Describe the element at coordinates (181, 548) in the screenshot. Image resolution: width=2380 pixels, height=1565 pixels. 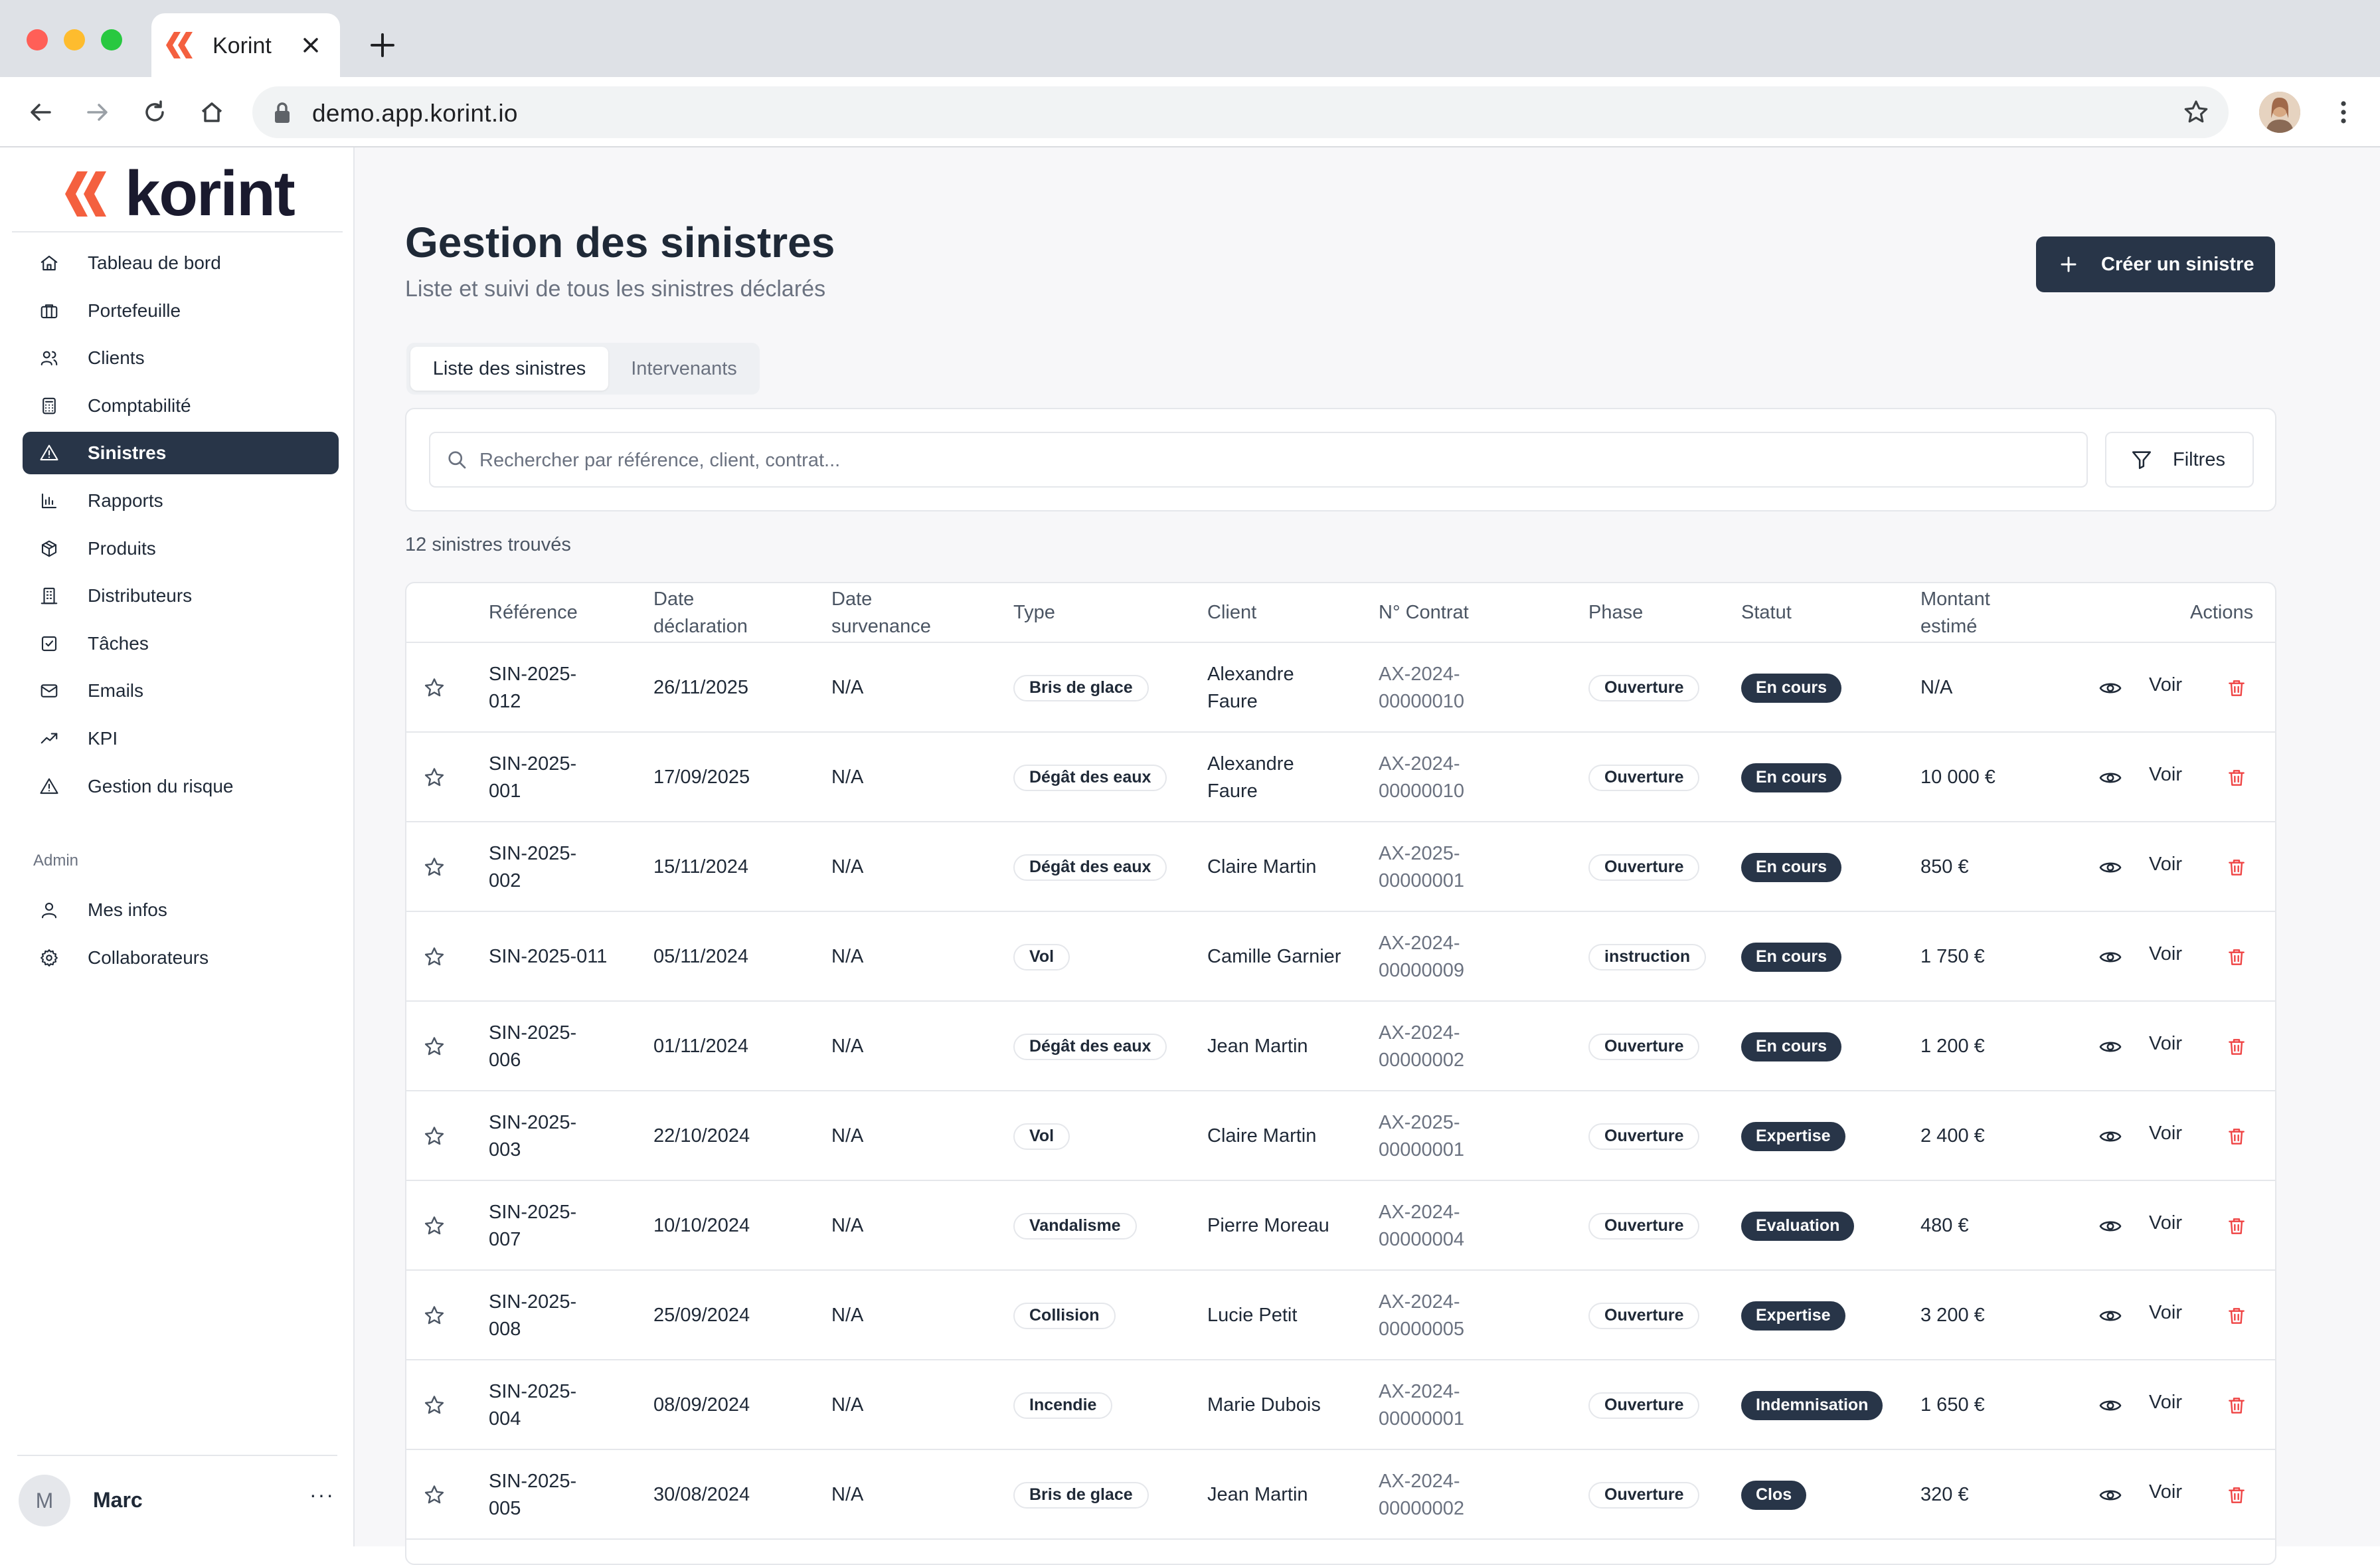
I see `sidebar-item-produits: Produits` at that location.